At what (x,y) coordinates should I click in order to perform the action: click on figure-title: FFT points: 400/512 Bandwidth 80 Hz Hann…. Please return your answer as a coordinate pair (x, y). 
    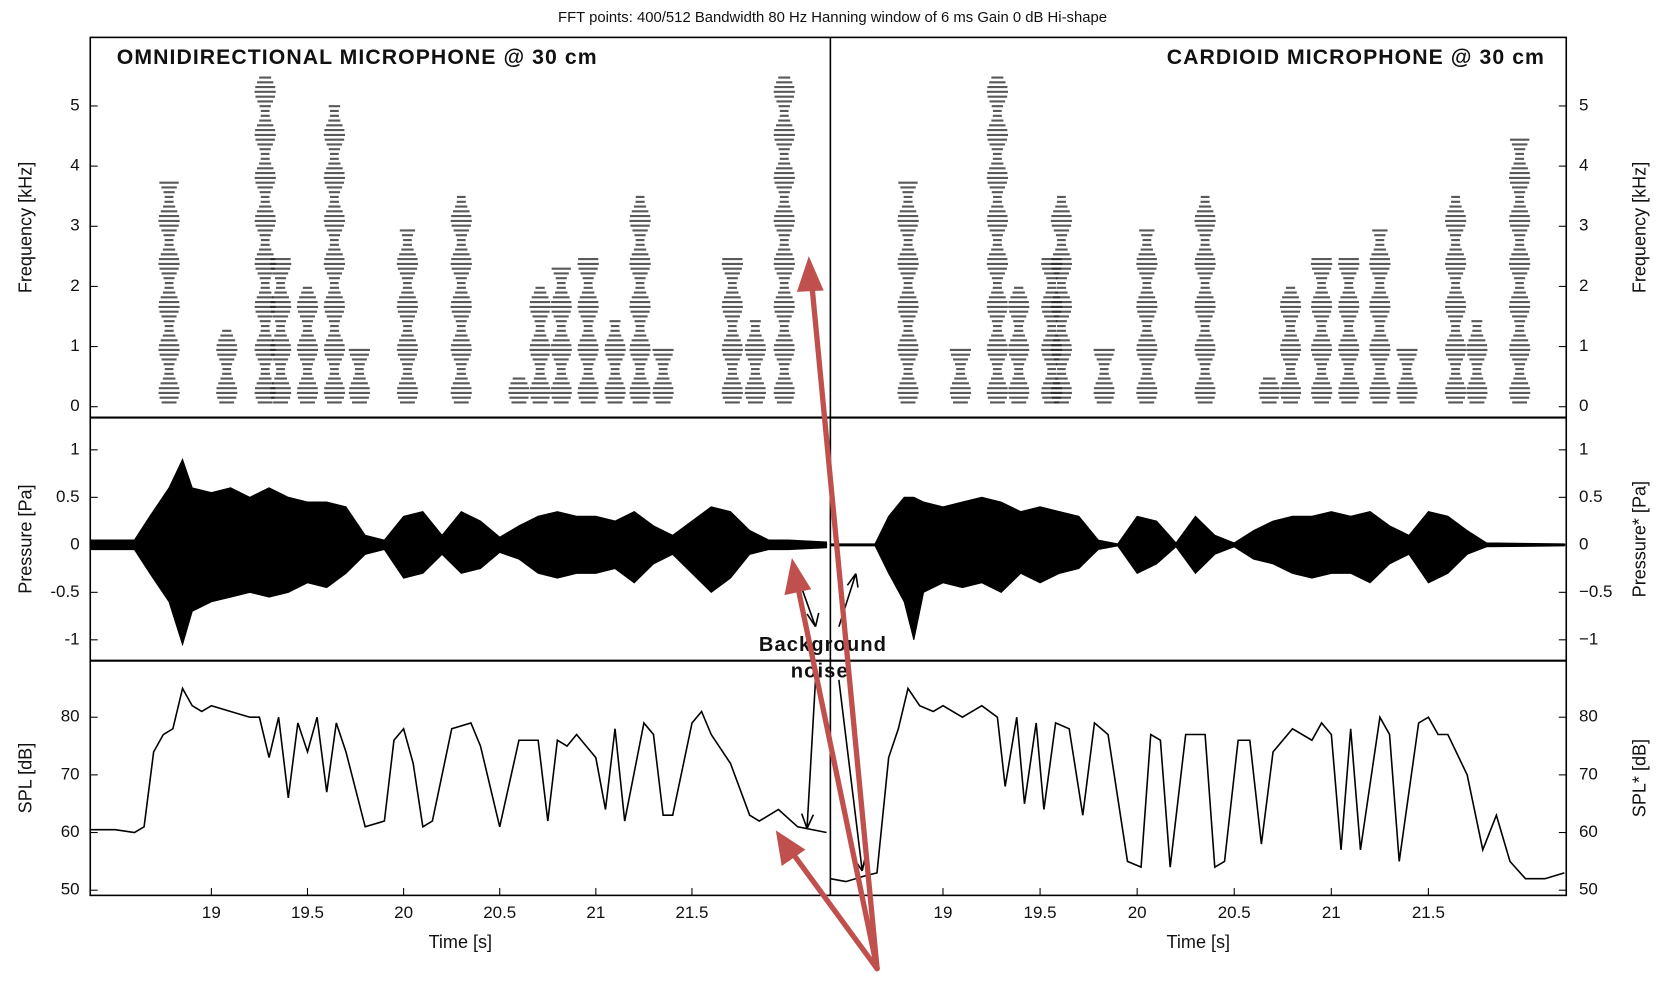
    Looking at the image, I should click on (832, 18).